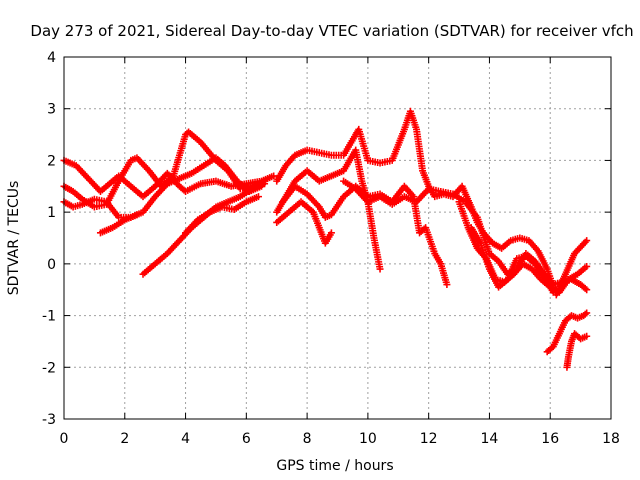 This screenshot has height=480, width=640. What do you see at coordinates (49, 420) in the screenshot?
I see `y-tick-label: -3` at bounding box center [49, 420].